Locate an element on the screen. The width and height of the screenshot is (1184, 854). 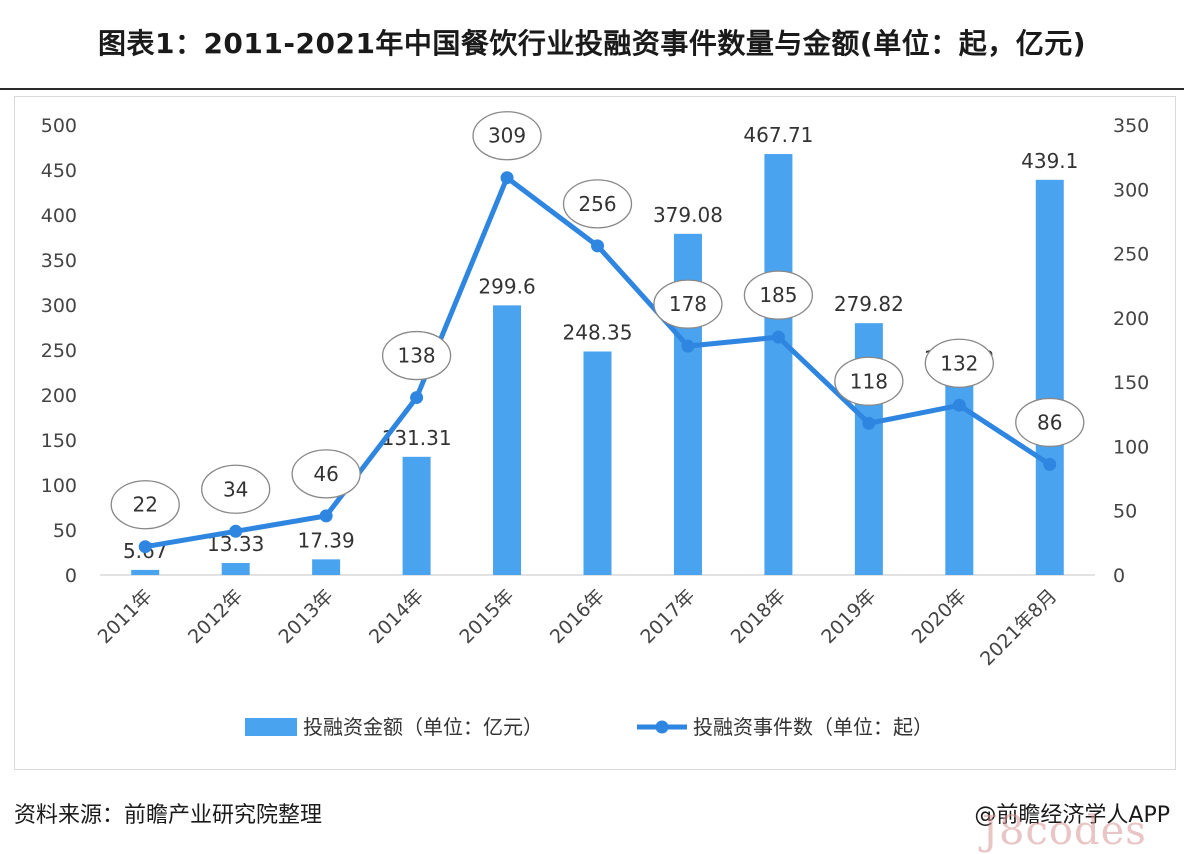
x-tick-label: 2015年 is located at coordinates (486, 616).